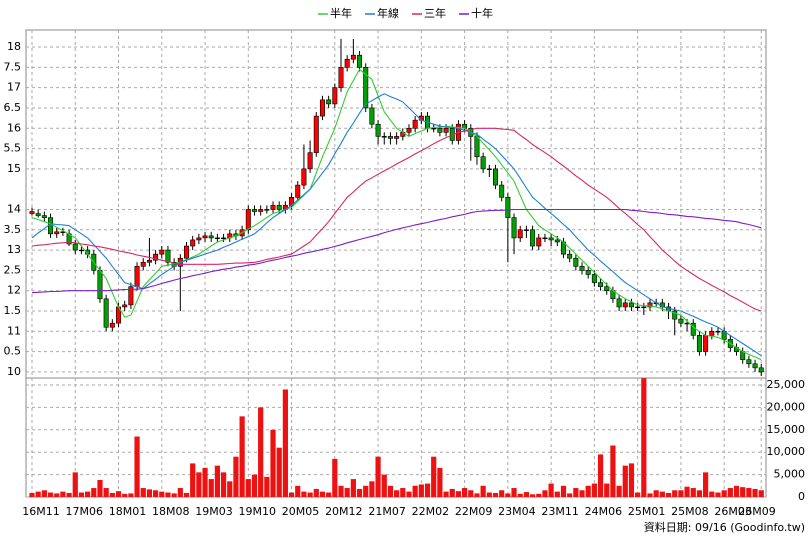  What do you see at coordinates (786, 406) in the screenshot?
I see `y2-tick-label: 20,000` at bounding box center [786, 406].